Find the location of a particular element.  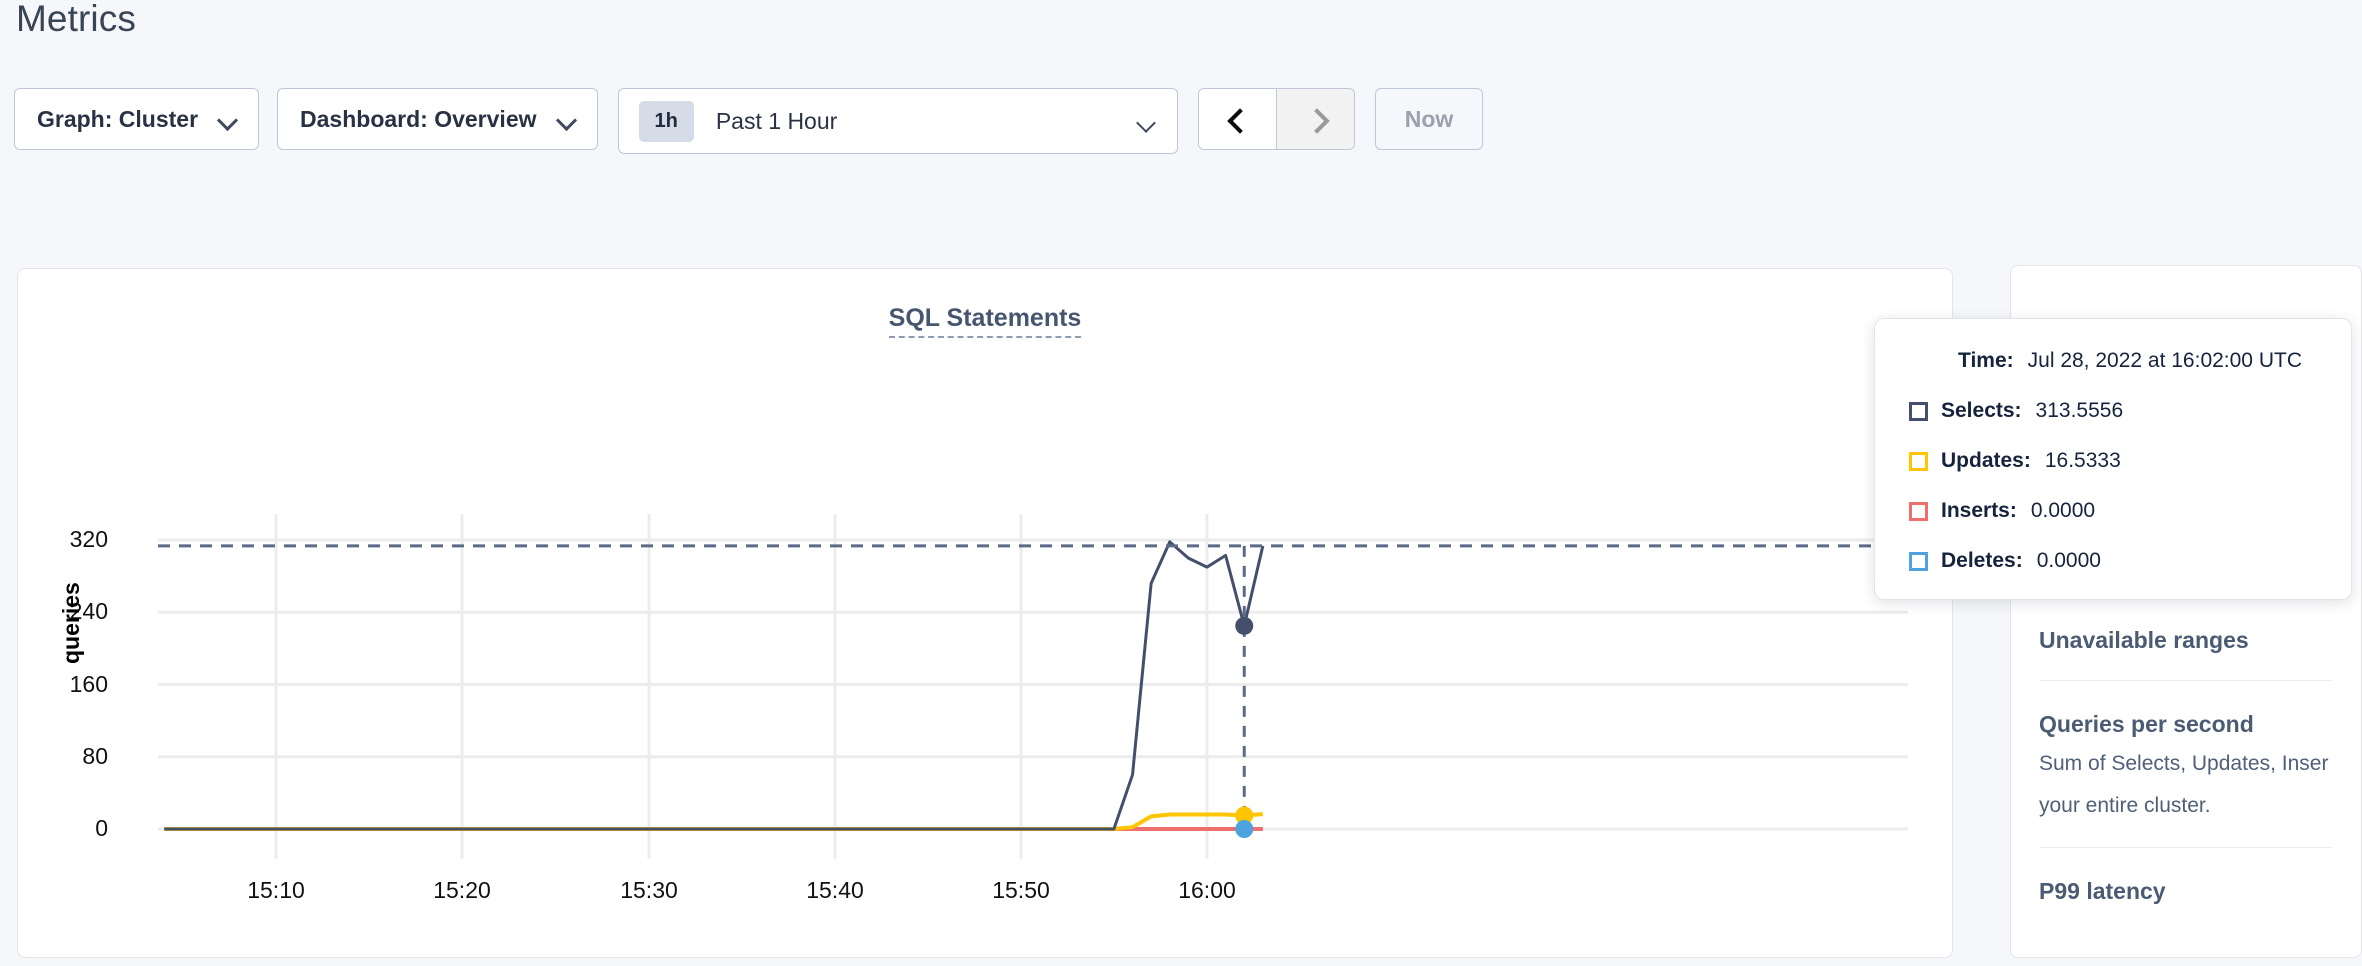

chevron-right-icon is located at coordinates (1316, 119).